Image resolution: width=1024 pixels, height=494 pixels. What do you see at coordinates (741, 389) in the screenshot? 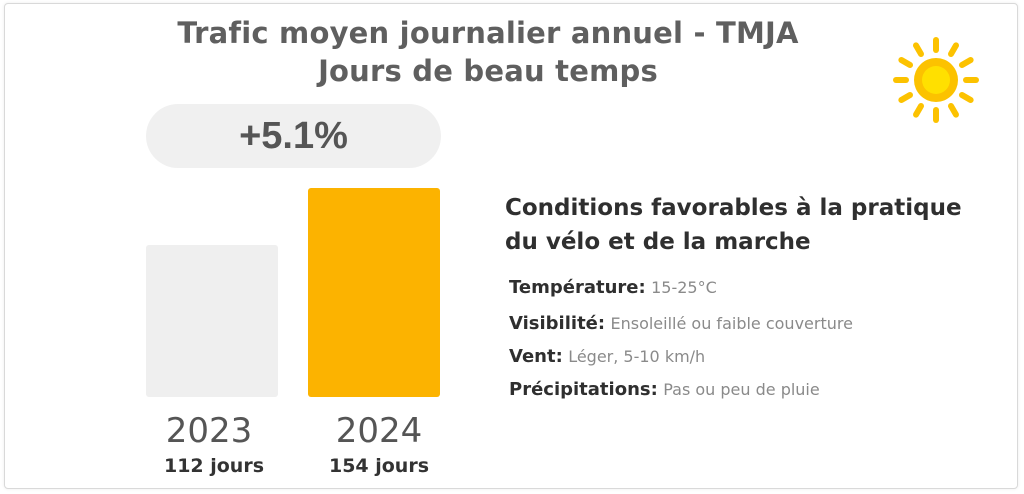
I see `condition-value: Pas ou peu de pluie` at bounding box center [741, 389].